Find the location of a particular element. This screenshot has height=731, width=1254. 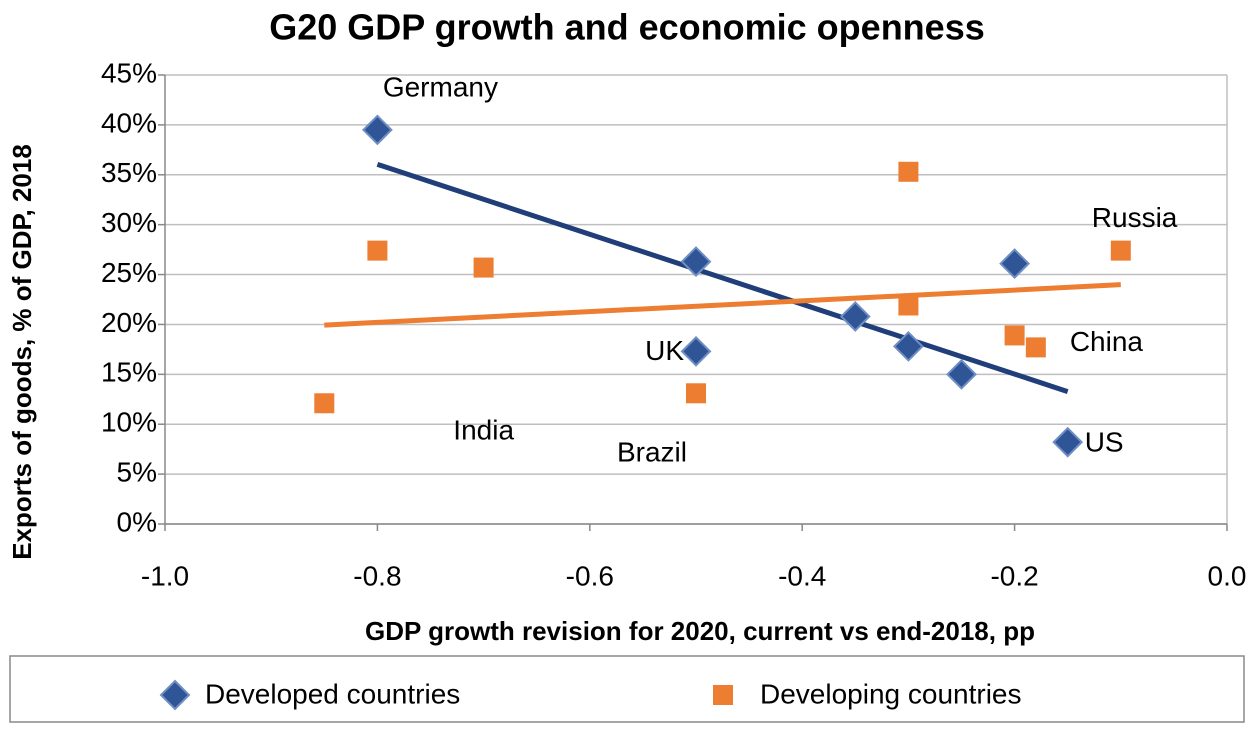

y-tick-label: 25% is located at coordinates (129, 272).